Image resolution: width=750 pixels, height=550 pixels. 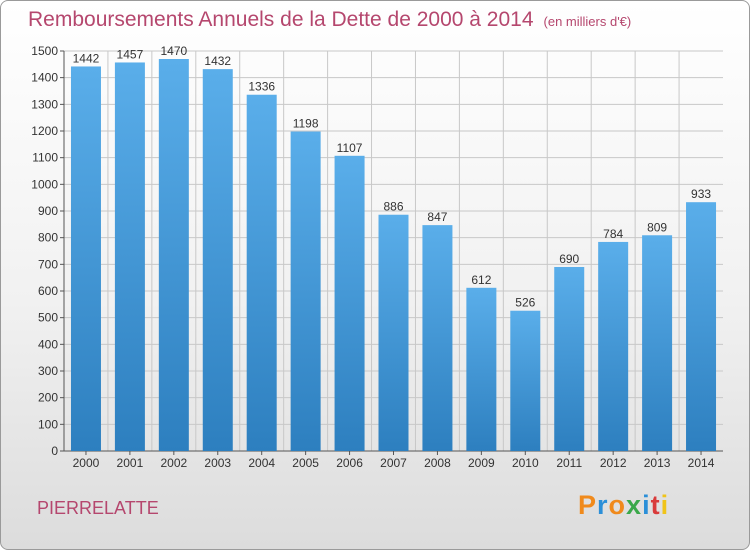 What do you see at coordinates (437, 463) in the screenshot?
I see `x-tick-label: 2008` at bounding box center [437, 463].